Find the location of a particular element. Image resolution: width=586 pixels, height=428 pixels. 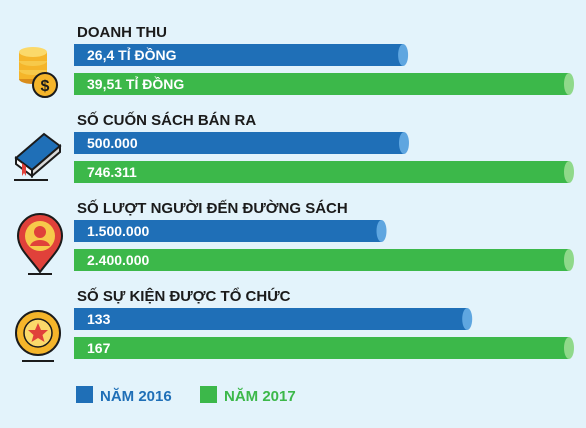

visitor-pin-icon is located at coordinates (40, 244).